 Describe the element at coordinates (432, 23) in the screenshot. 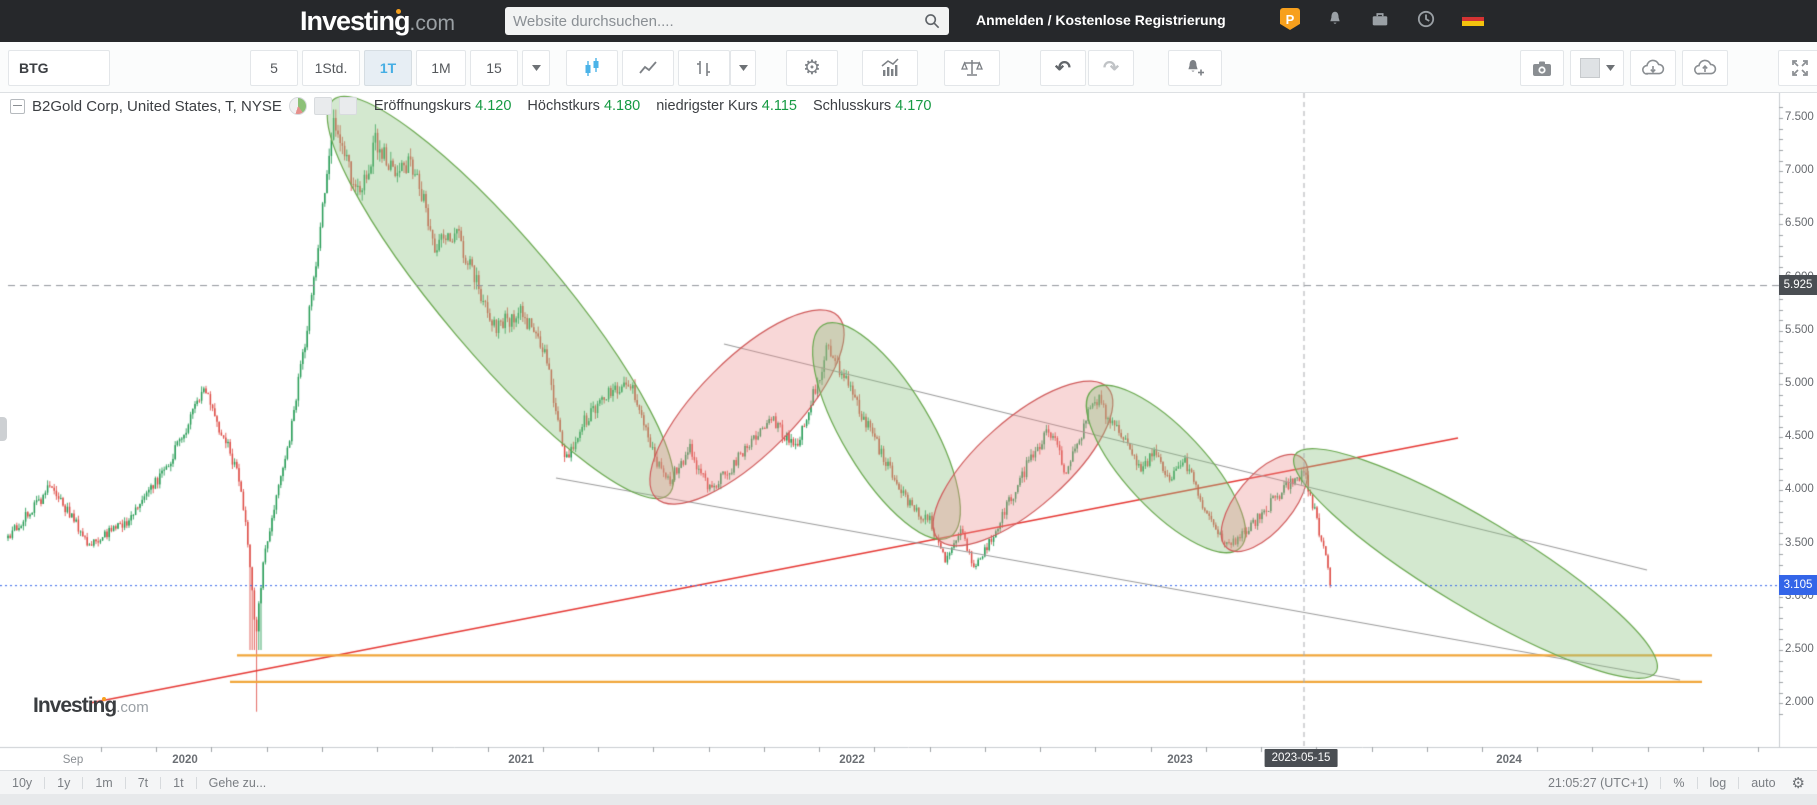

I see `logo-tld-text: .com` at that location.